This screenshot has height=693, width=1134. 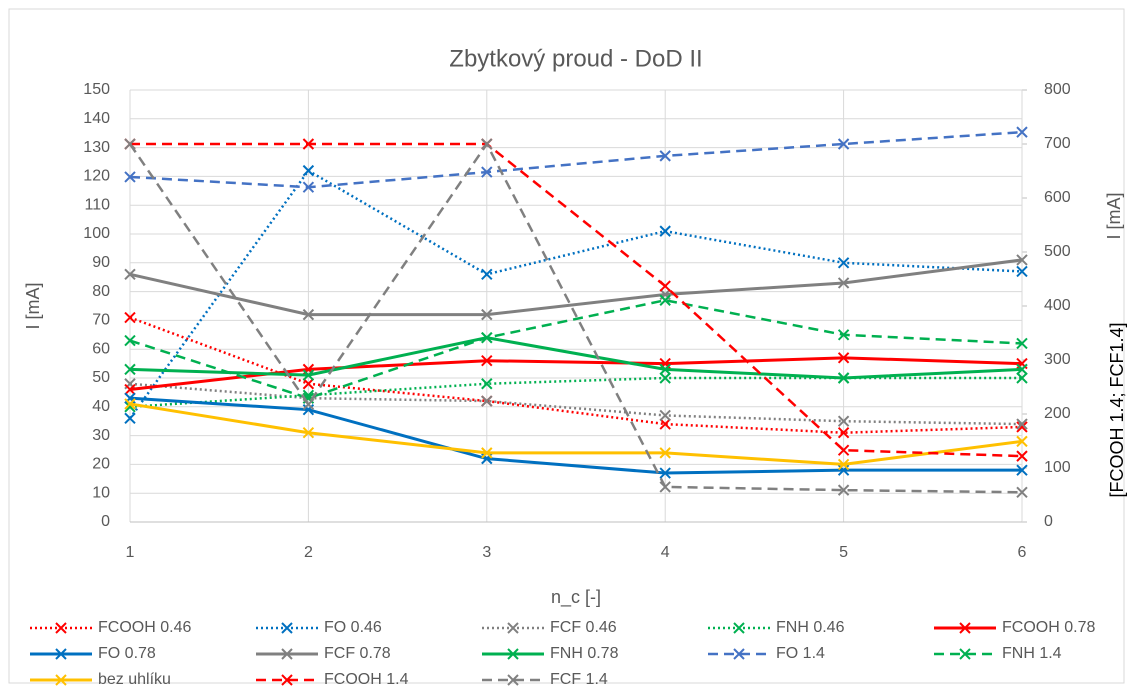 What do you see at coordinates (130, 552) in the screenshot?
I see `x-tick-label: 1` at bounding box center [130, 552].